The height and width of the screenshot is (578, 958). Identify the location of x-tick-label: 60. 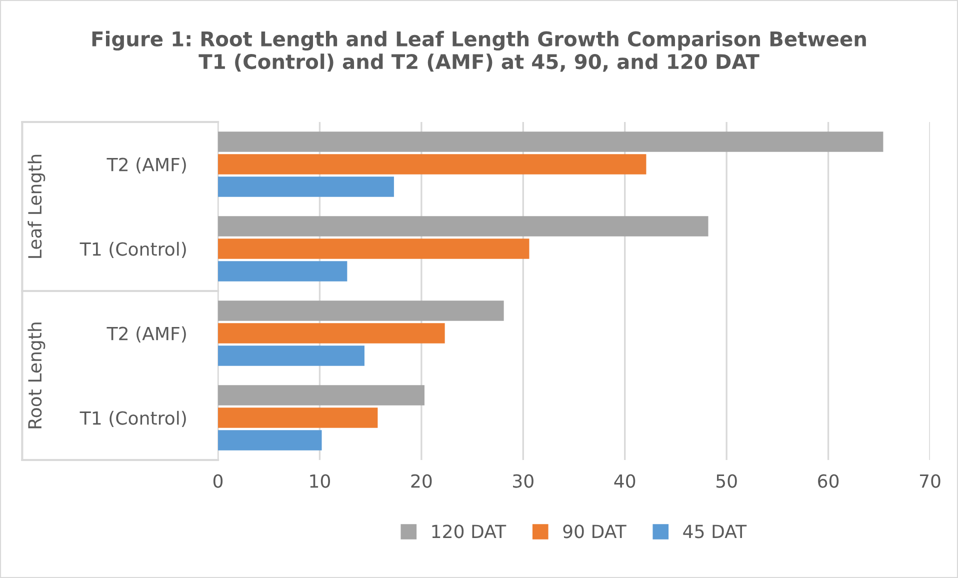
(828, 481).